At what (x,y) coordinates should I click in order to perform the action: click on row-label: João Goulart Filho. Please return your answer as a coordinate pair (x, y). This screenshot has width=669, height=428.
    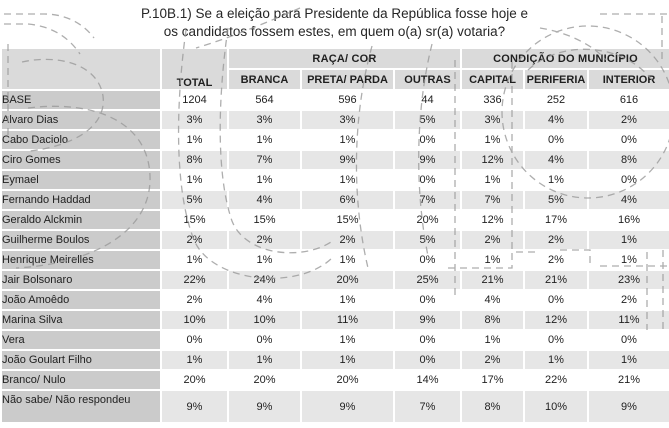
    Looking at the image, I should click on (81, 360).